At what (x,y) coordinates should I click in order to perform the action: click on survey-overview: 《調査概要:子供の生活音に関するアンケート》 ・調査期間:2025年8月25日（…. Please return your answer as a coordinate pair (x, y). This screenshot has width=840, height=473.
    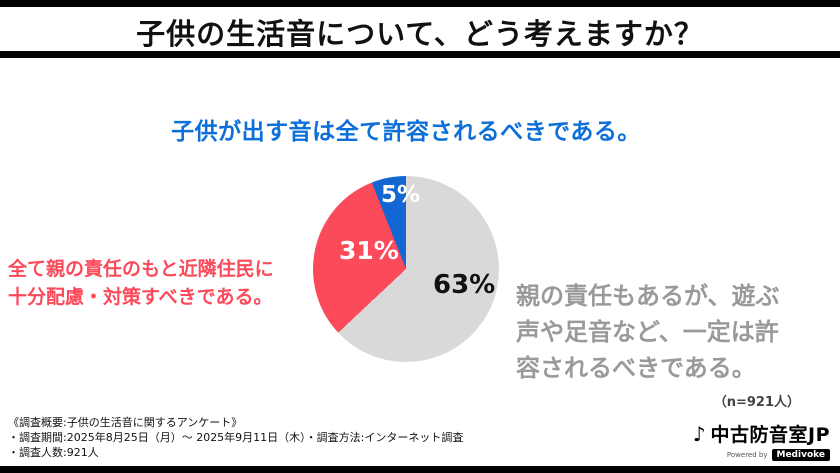
    Looking at the image, I should click on (235, 438).